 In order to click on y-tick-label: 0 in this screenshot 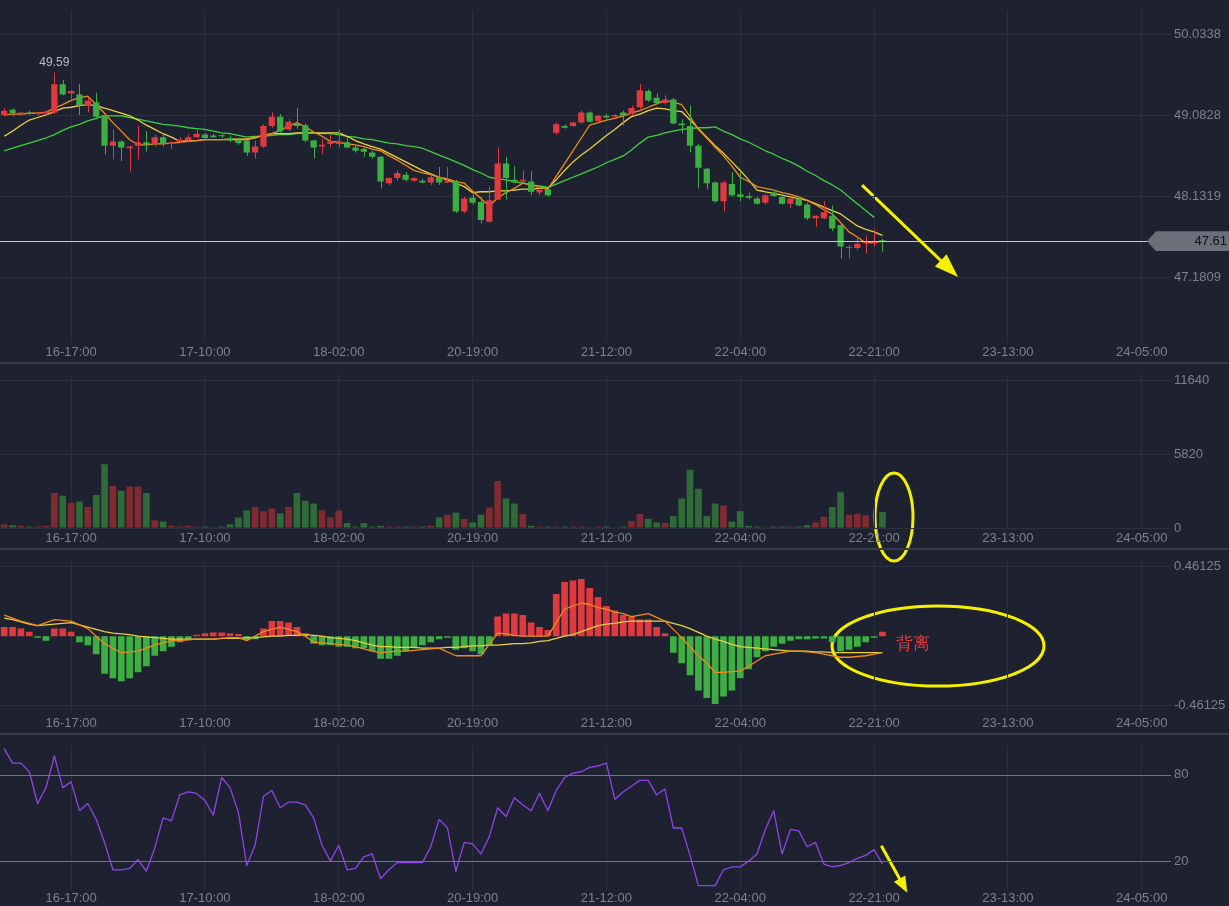, I will do `click(1178, 527)`.